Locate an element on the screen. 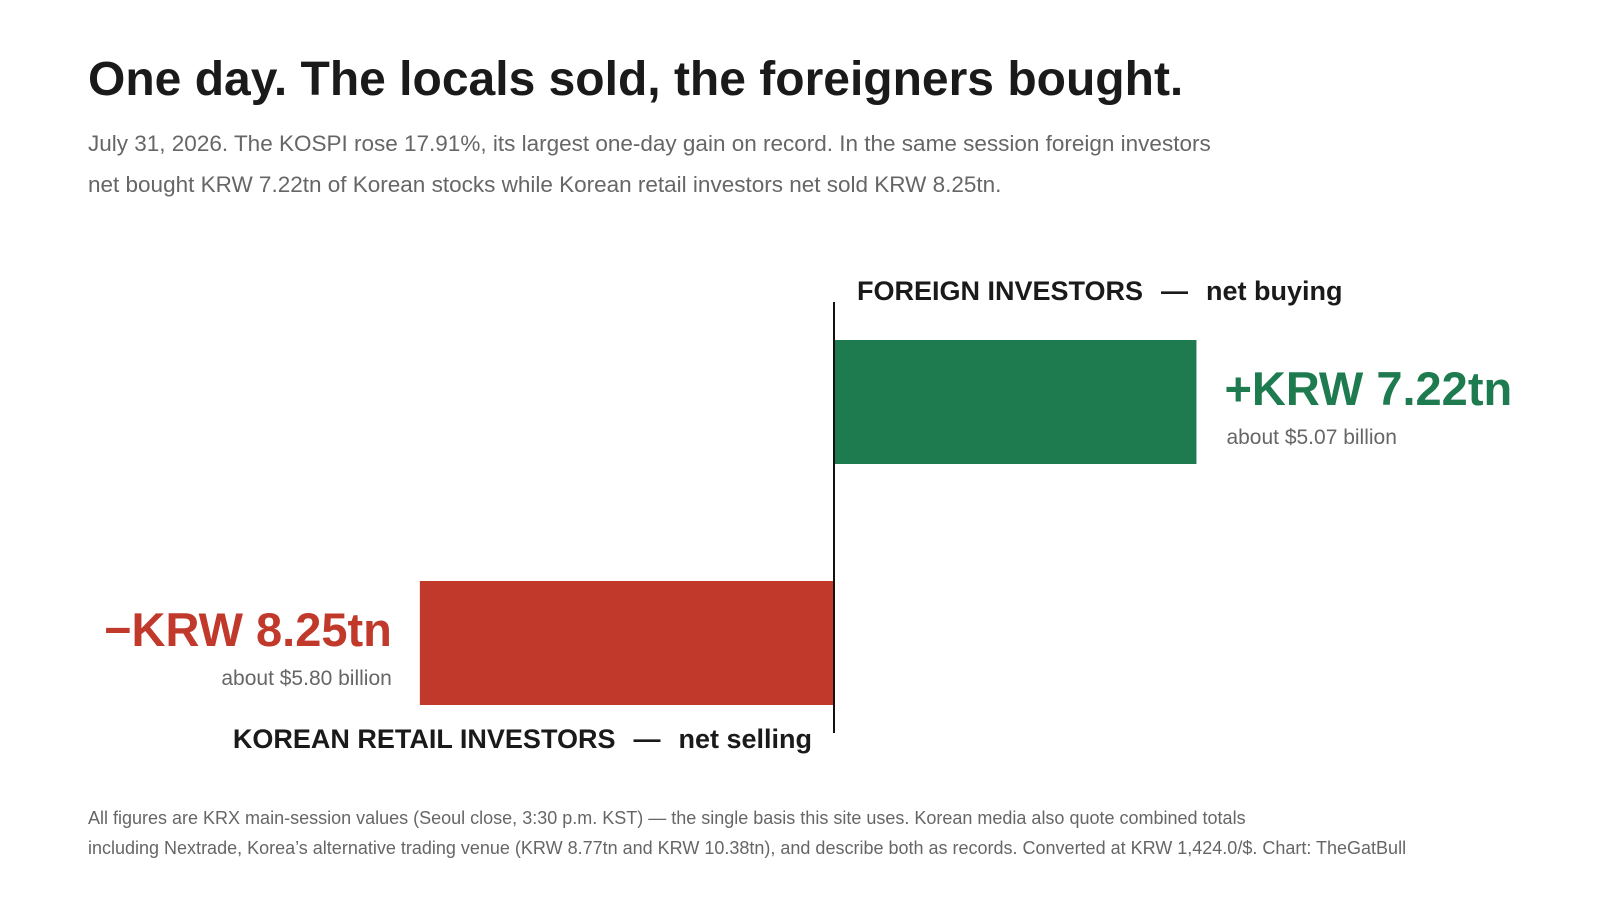  value-sublabel: about $5.80 billion is located at coordinates (306, 678).